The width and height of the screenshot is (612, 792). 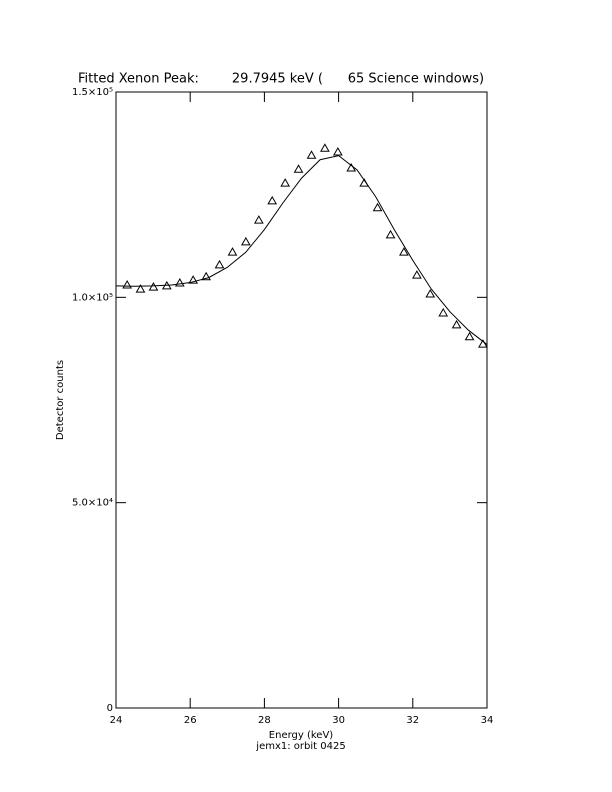 What do you see at coordinates (301, 250) in the screenshot?
I see `fit-curve` at bounding box center [301, 250].